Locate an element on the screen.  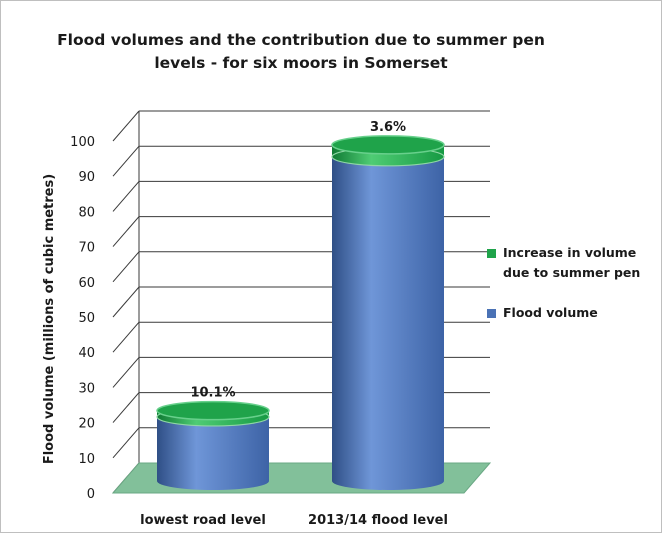
bar-flood-volume-lowest-road-level is located at coordinates (213, 453).